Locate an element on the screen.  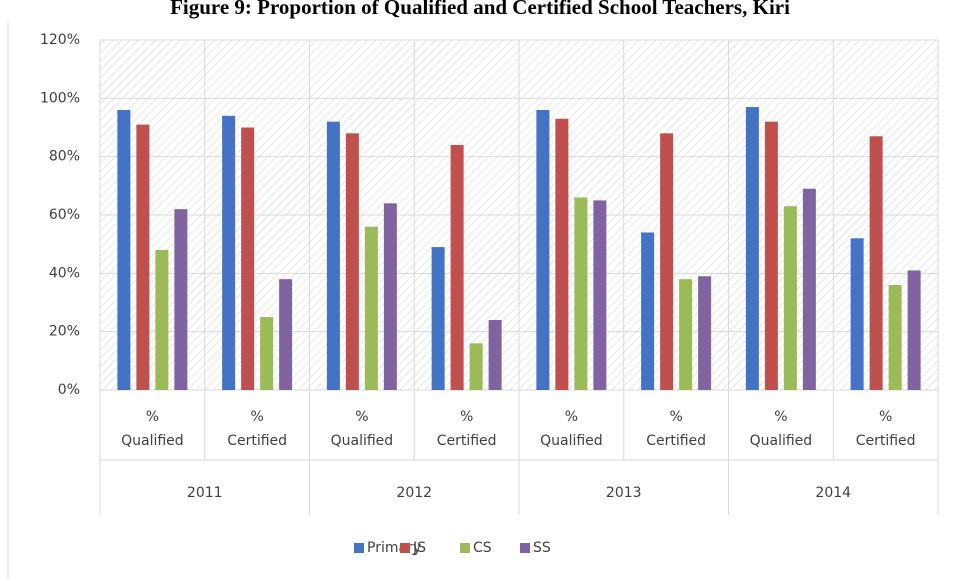
y-tick-label: 20% is located at coordinates (64, 332).